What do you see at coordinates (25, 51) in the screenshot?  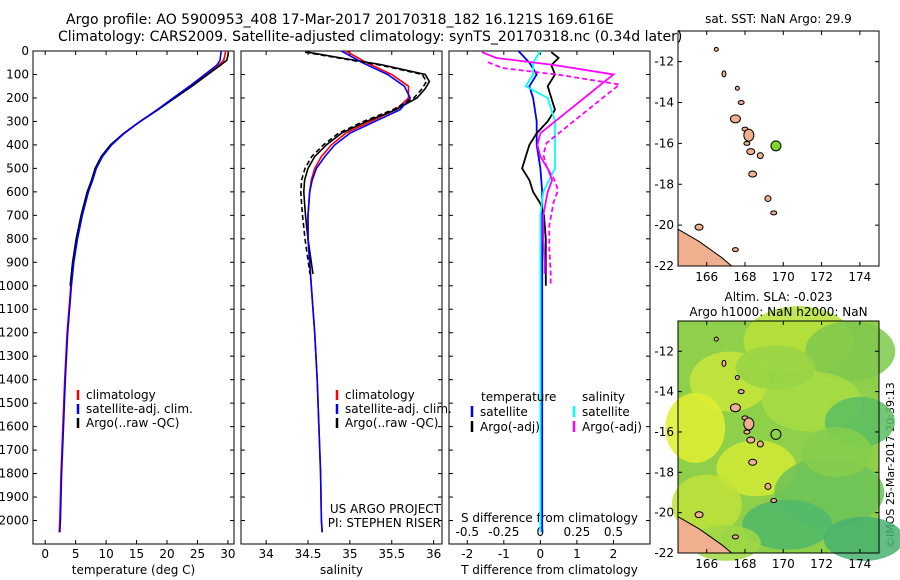 I see `depth-tick-label: 0` at bounding box center [25, 51].